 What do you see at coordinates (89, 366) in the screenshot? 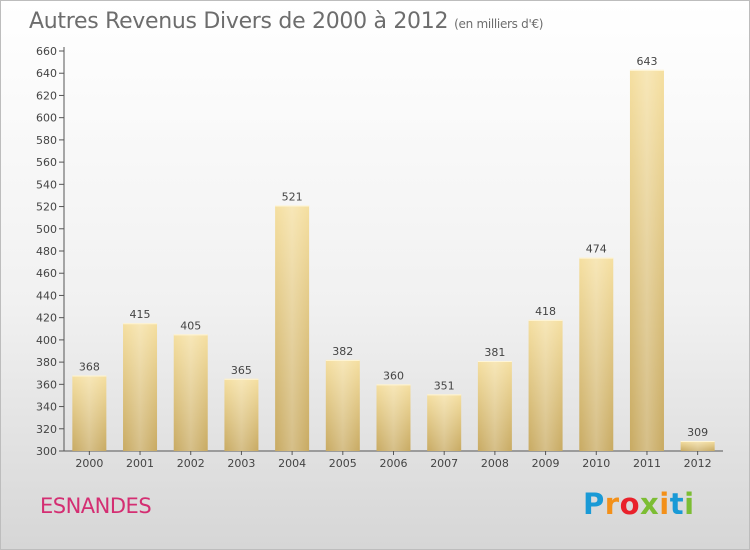
I see `value-label: 368` at bounding box center [89, 366].